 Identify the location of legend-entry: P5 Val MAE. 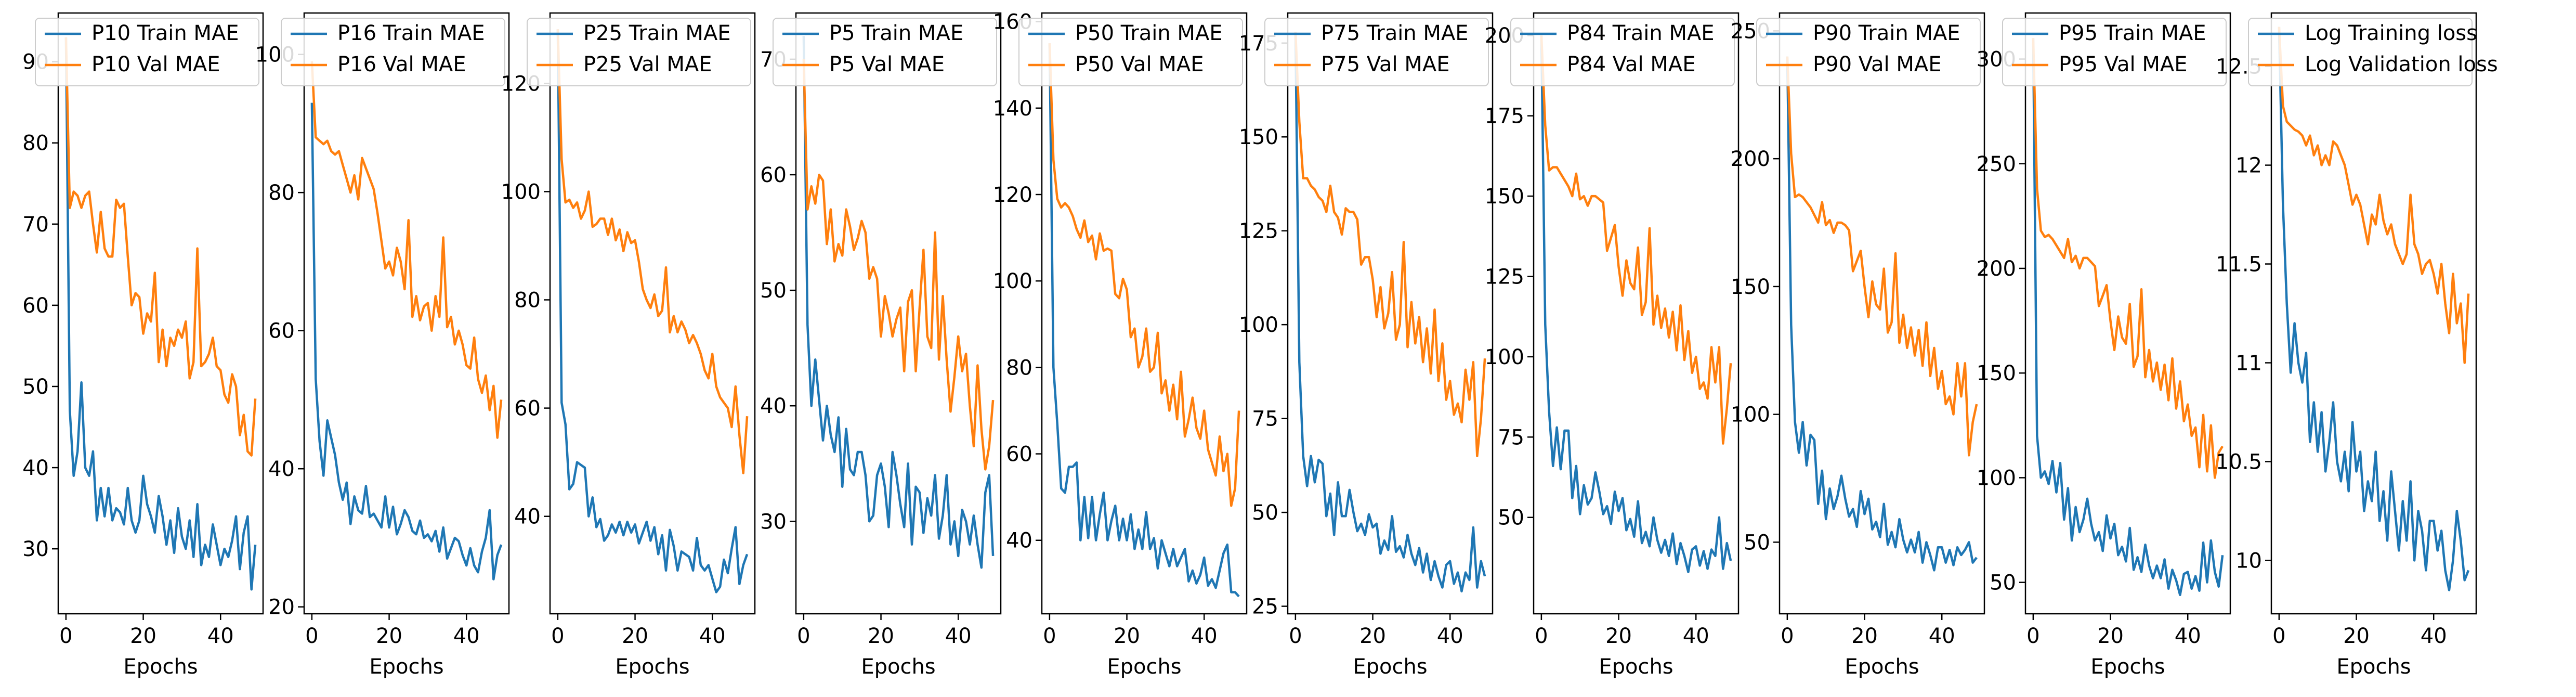
(887, 64).